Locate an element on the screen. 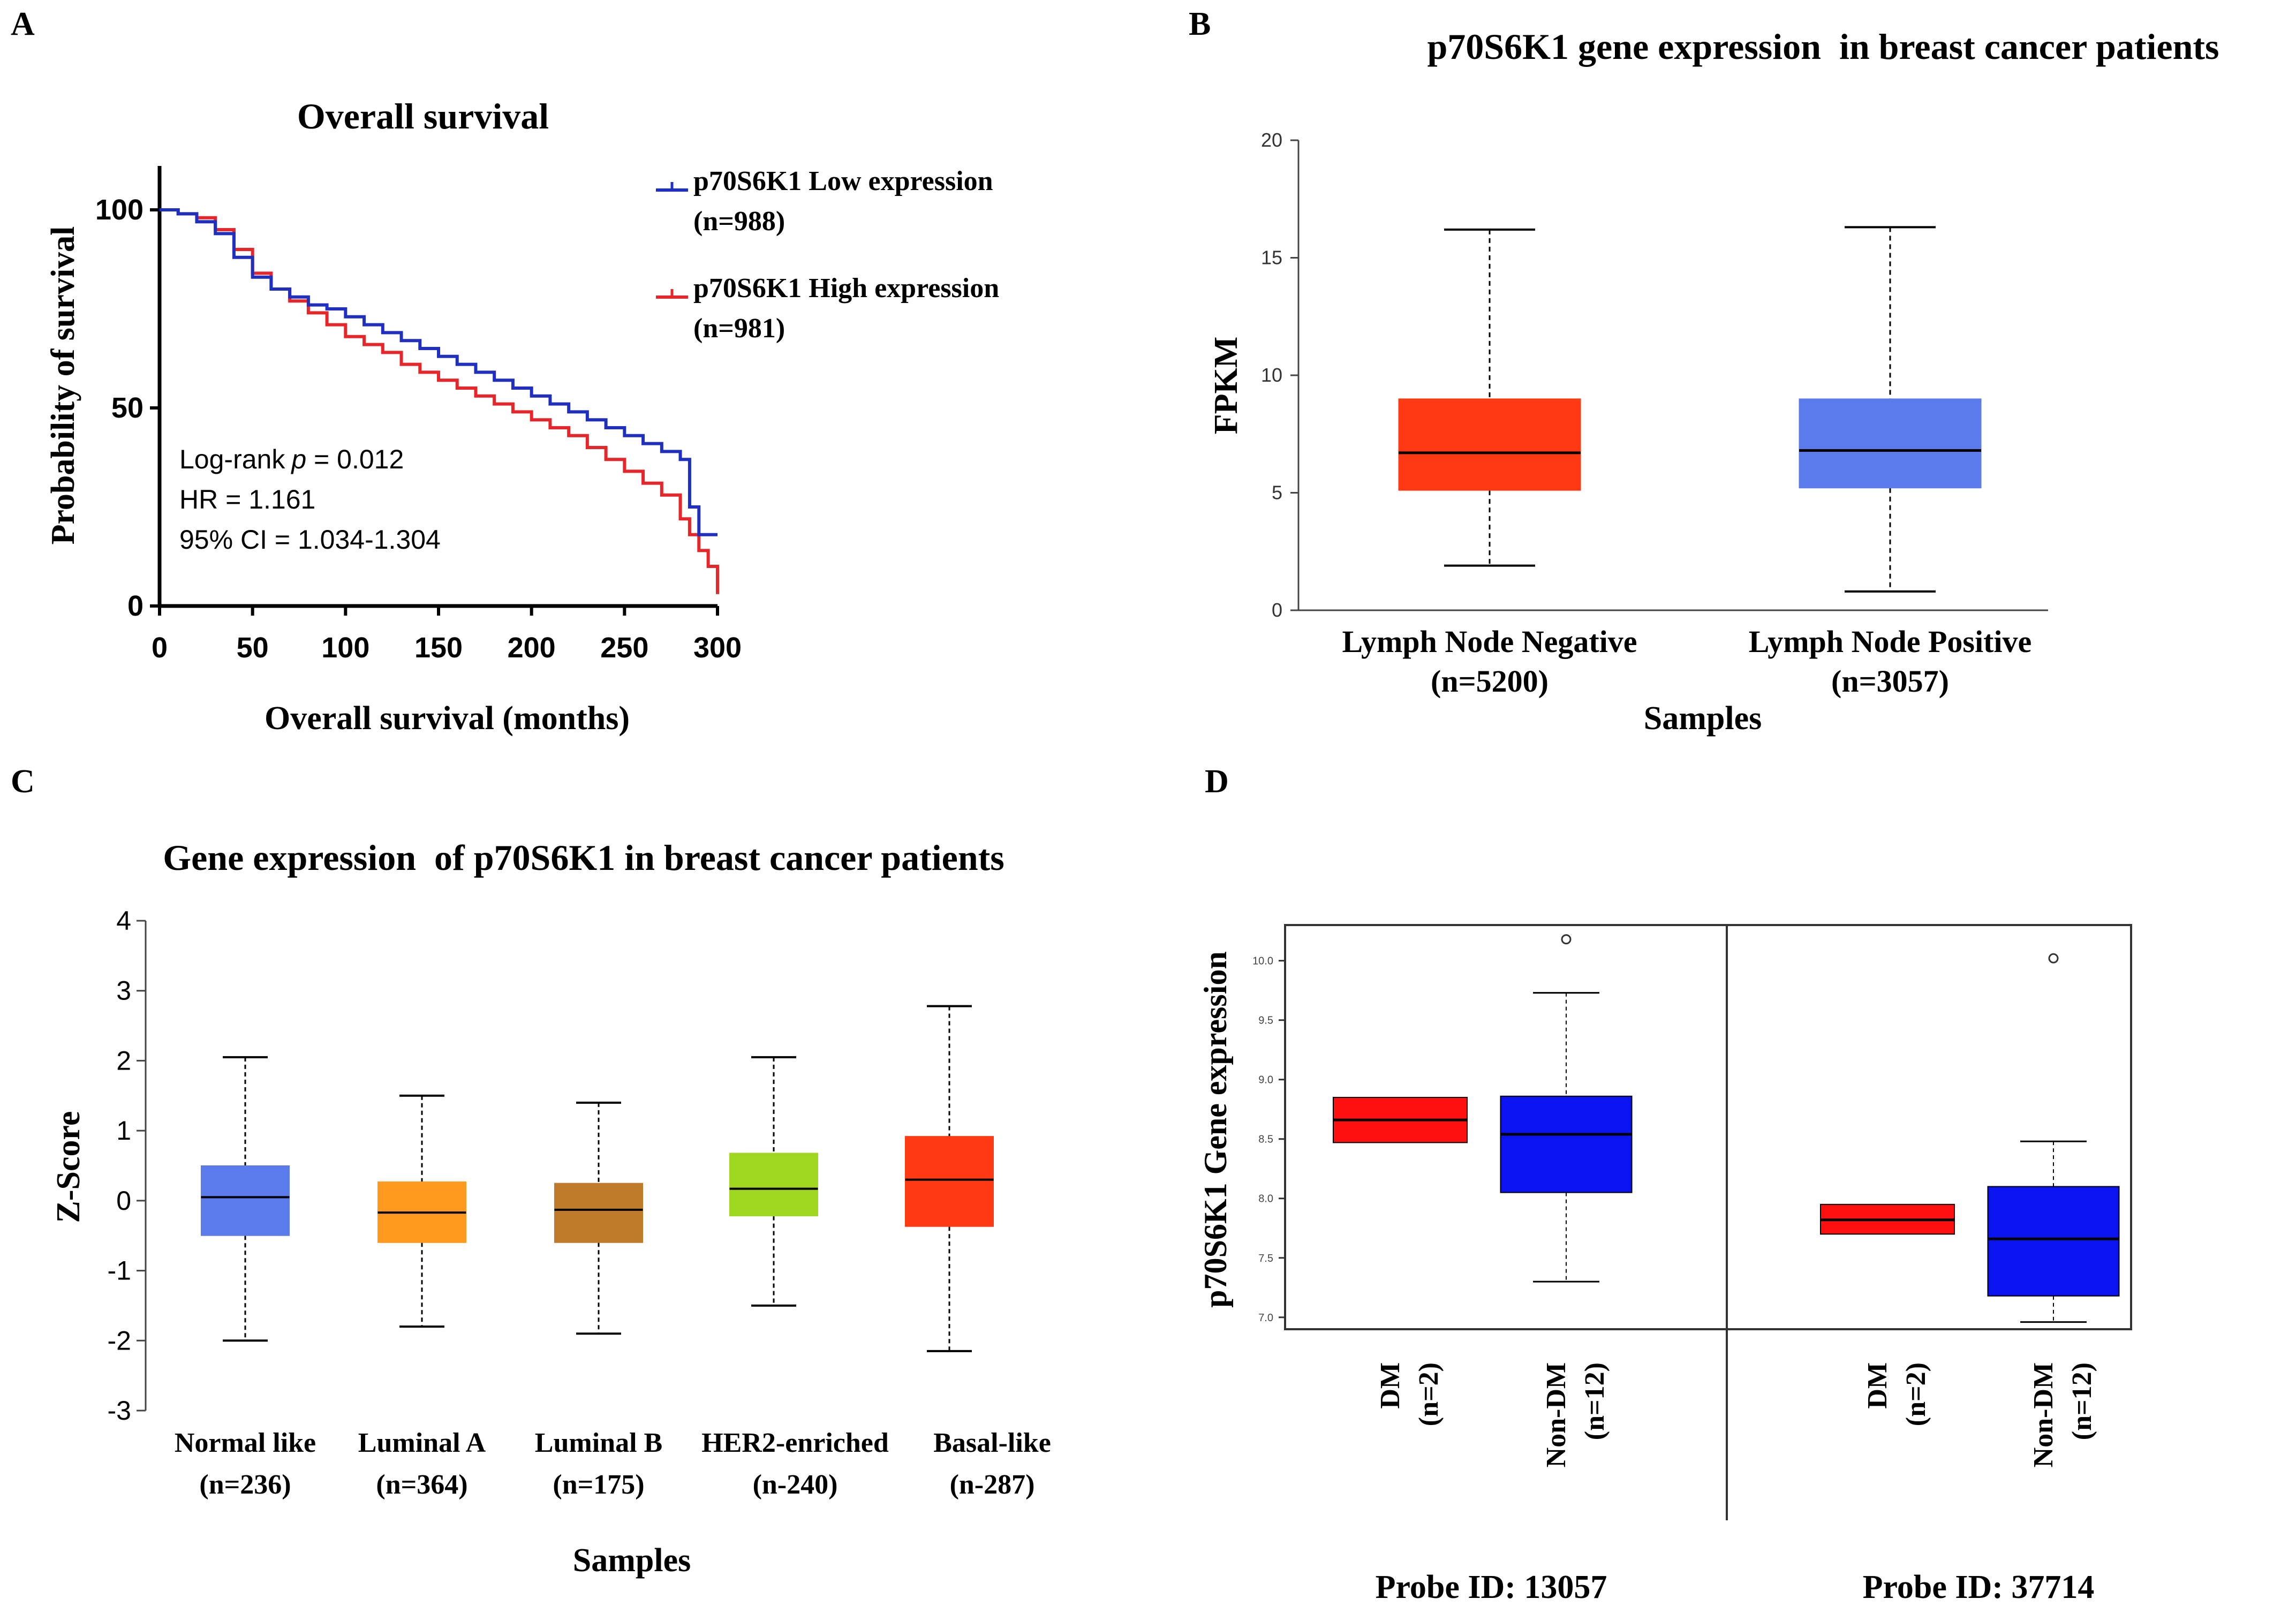  panel-d-y-tick-label: 8.0 is located at coordinates (1265, 1199).